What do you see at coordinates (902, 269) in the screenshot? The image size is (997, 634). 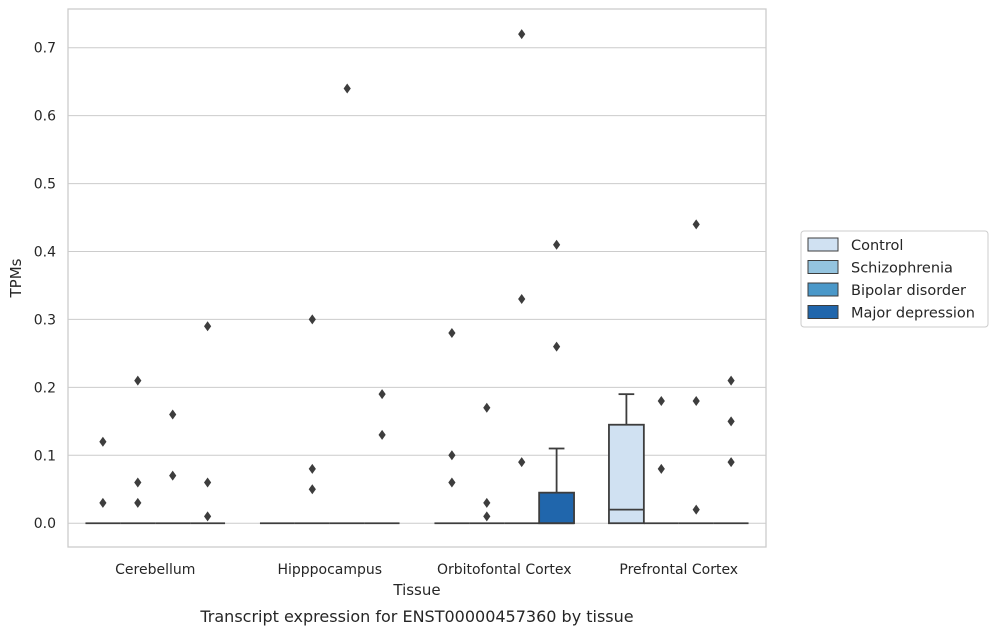 I see `legend-label: Schizophrenia` at bounding box center [902, 269].